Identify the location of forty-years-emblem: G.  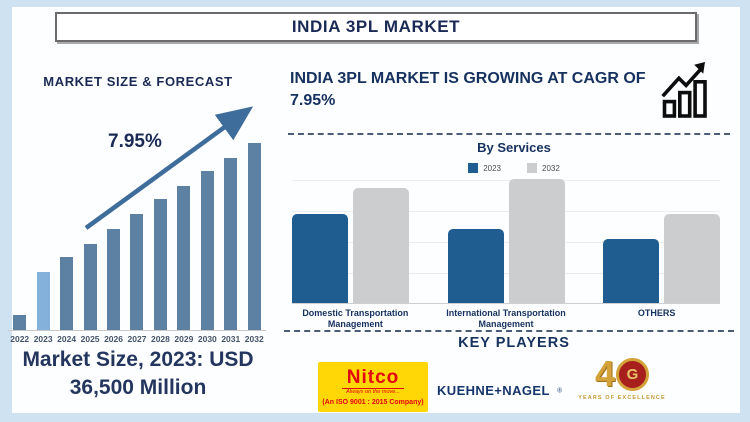
(633, 374).